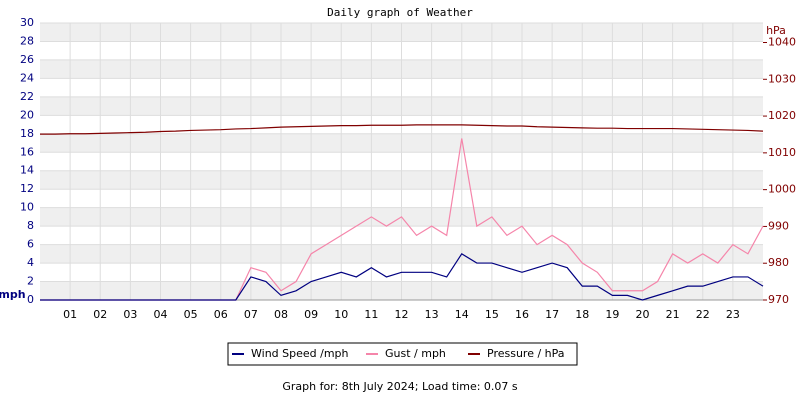 Image resolution: width=800 pixels, height=400 pixels. Describe the element at coordinates (782, 115) in the screenshot. I see `y2-tick-label: 1020` at that location.